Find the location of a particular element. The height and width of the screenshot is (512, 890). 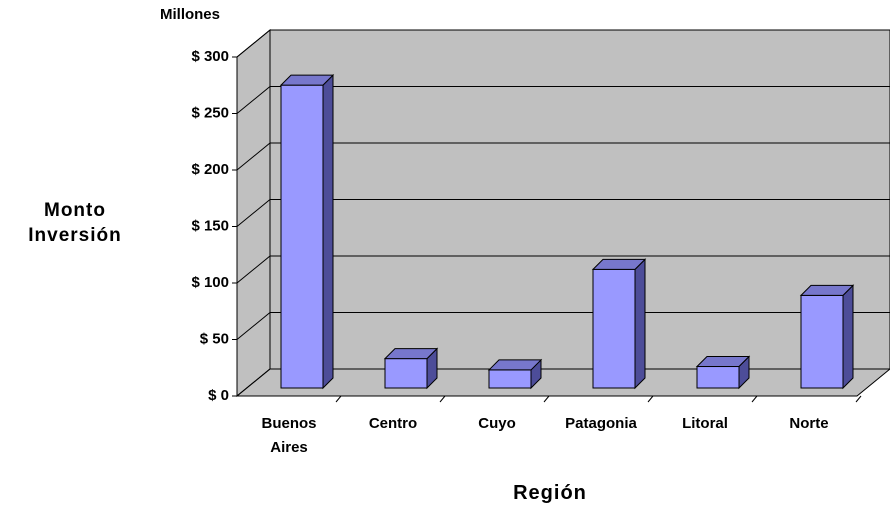

y-tick-label: $ 300 is located at coordinates (210, 56).